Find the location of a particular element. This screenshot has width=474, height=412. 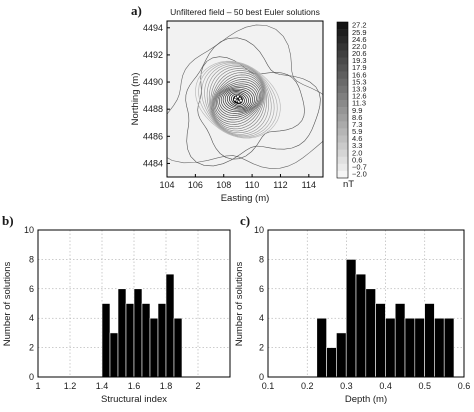

map-y-axis-label: Northing (m) is located at coordinates (135, 99).